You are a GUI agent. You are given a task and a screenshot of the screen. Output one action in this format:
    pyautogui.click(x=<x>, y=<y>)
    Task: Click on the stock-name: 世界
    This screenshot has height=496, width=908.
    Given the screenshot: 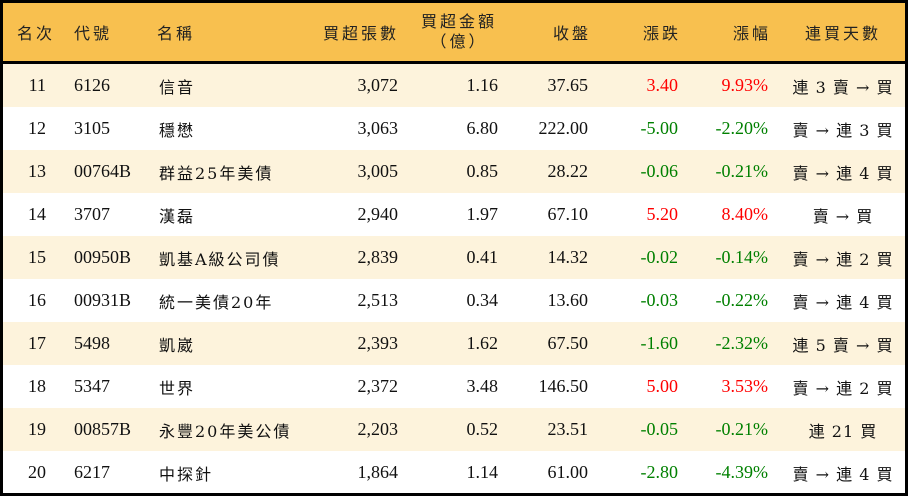 What is the action you would take?
    pyautogui.click(x=177, y=388)
    